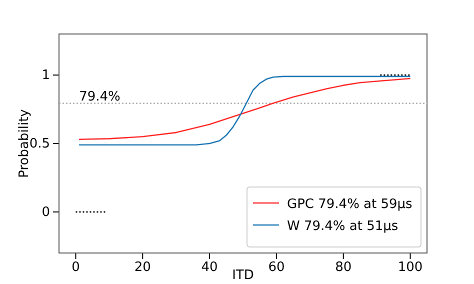  I want to click on x-tick-label: 100, so click(410, 268).